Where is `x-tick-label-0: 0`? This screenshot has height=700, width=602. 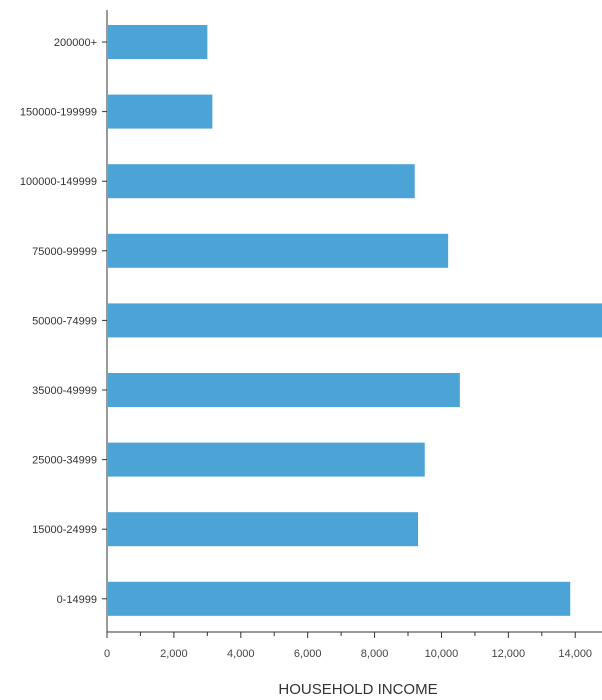 x-tick-label-0: 0 is located at coordinates (107, 654).